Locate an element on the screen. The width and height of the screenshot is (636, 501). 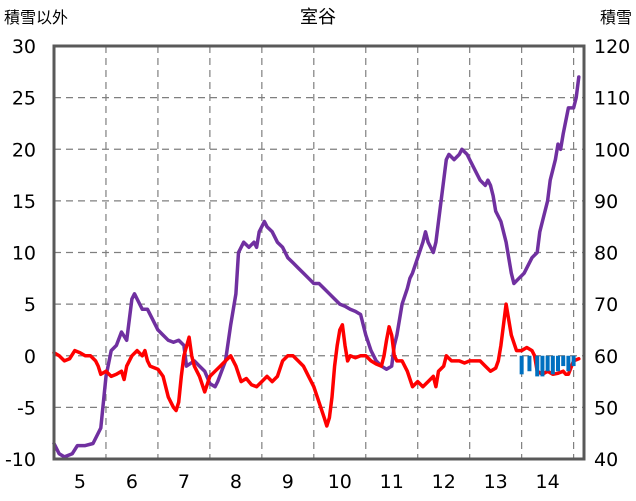
right-axis-label: 積雪 is located at coordinates (616, 17).